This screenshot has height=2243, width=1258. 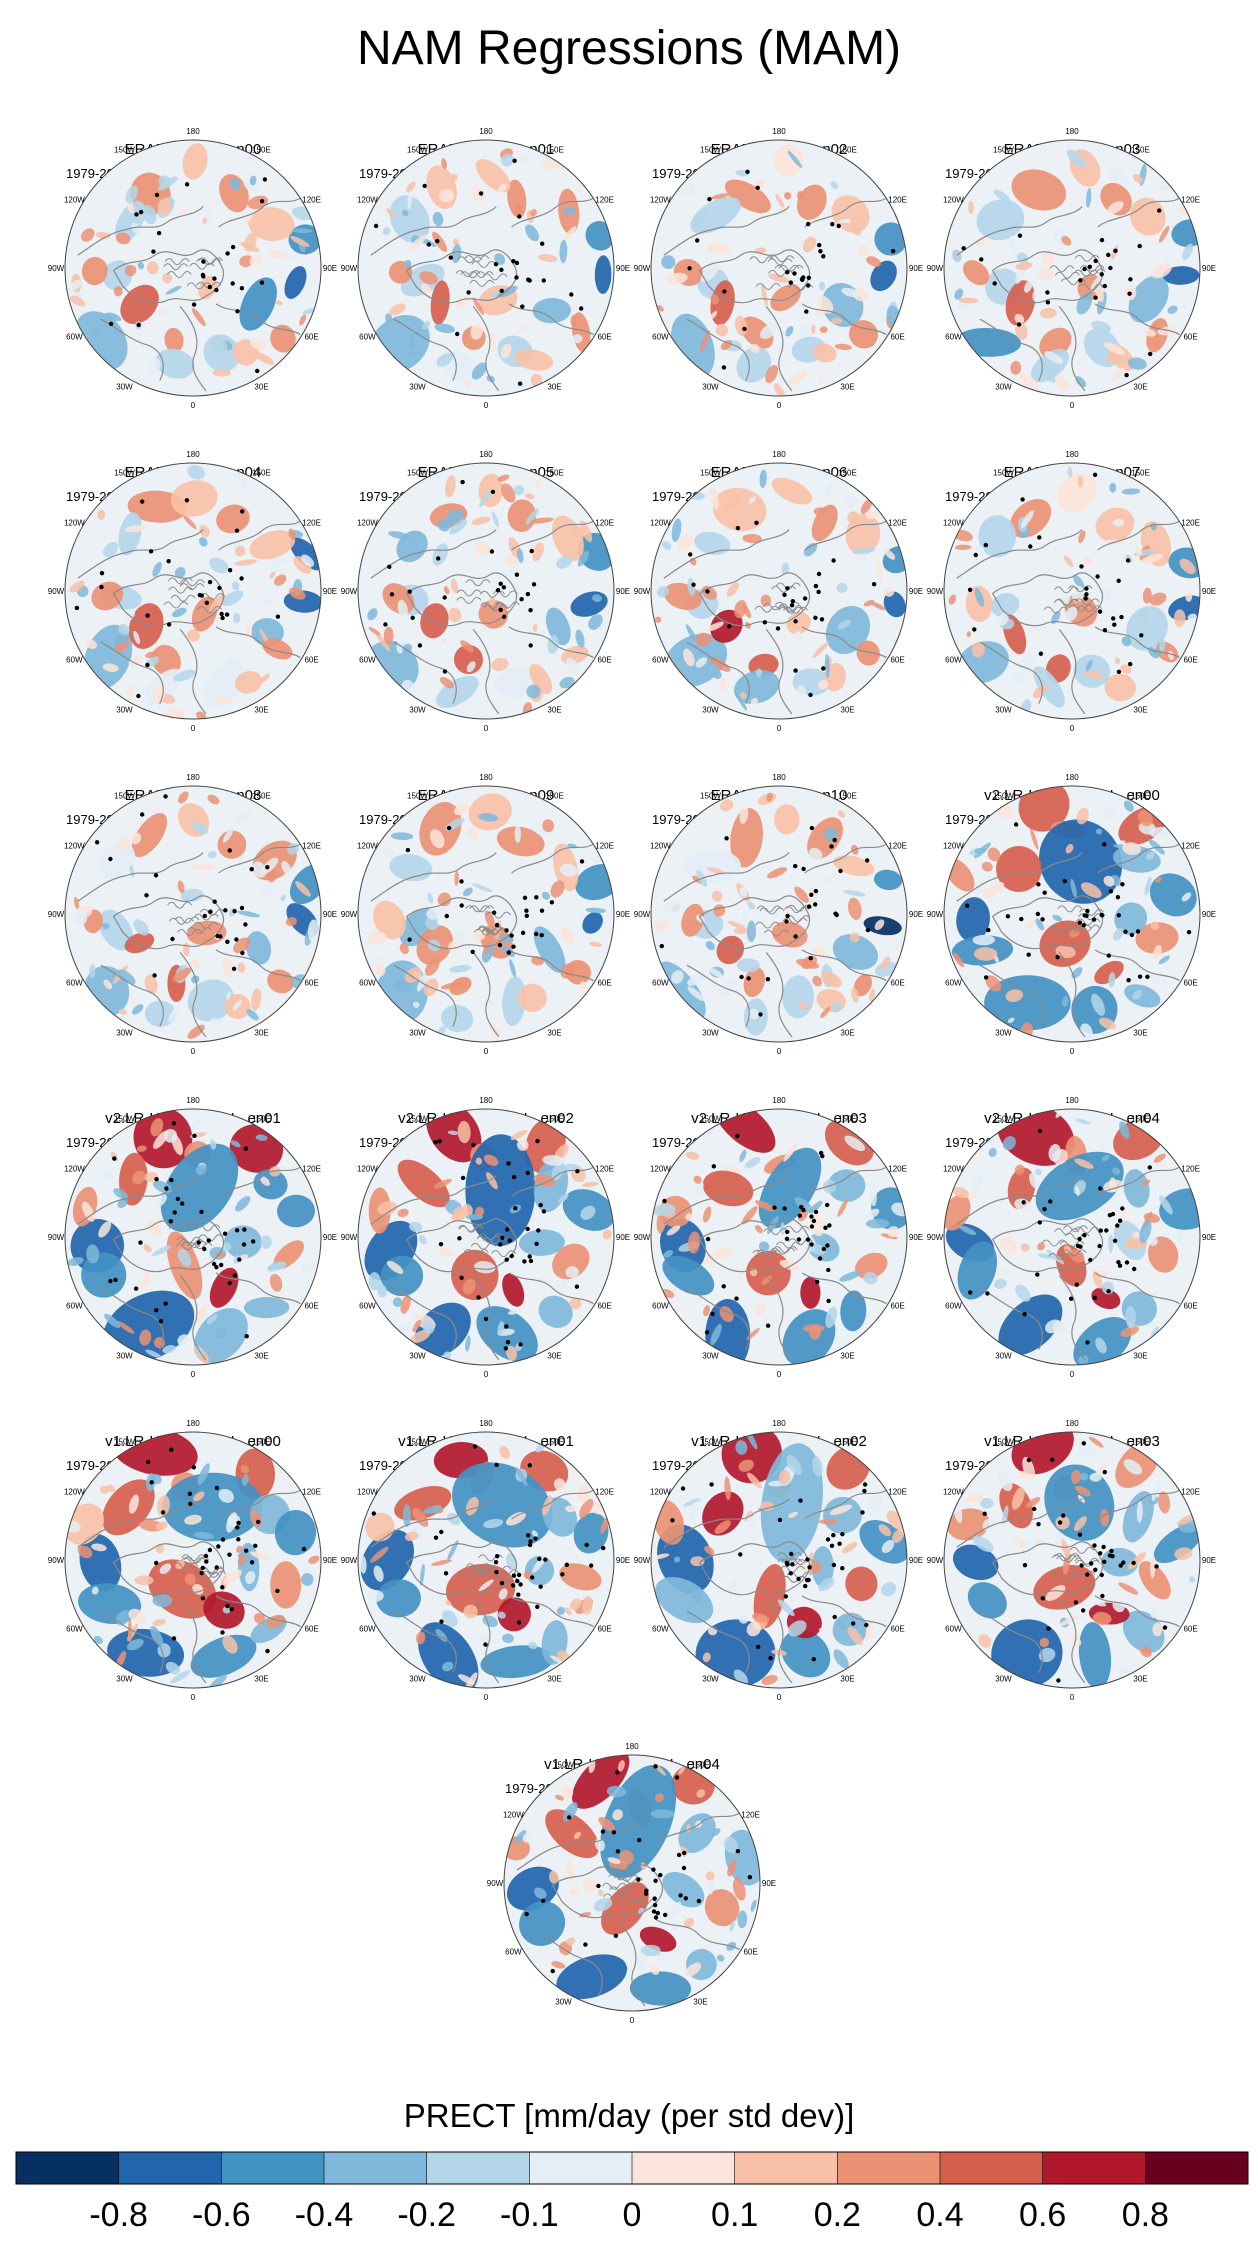 I want to click on longitude-label: 60W, so click(x=953, y=660).